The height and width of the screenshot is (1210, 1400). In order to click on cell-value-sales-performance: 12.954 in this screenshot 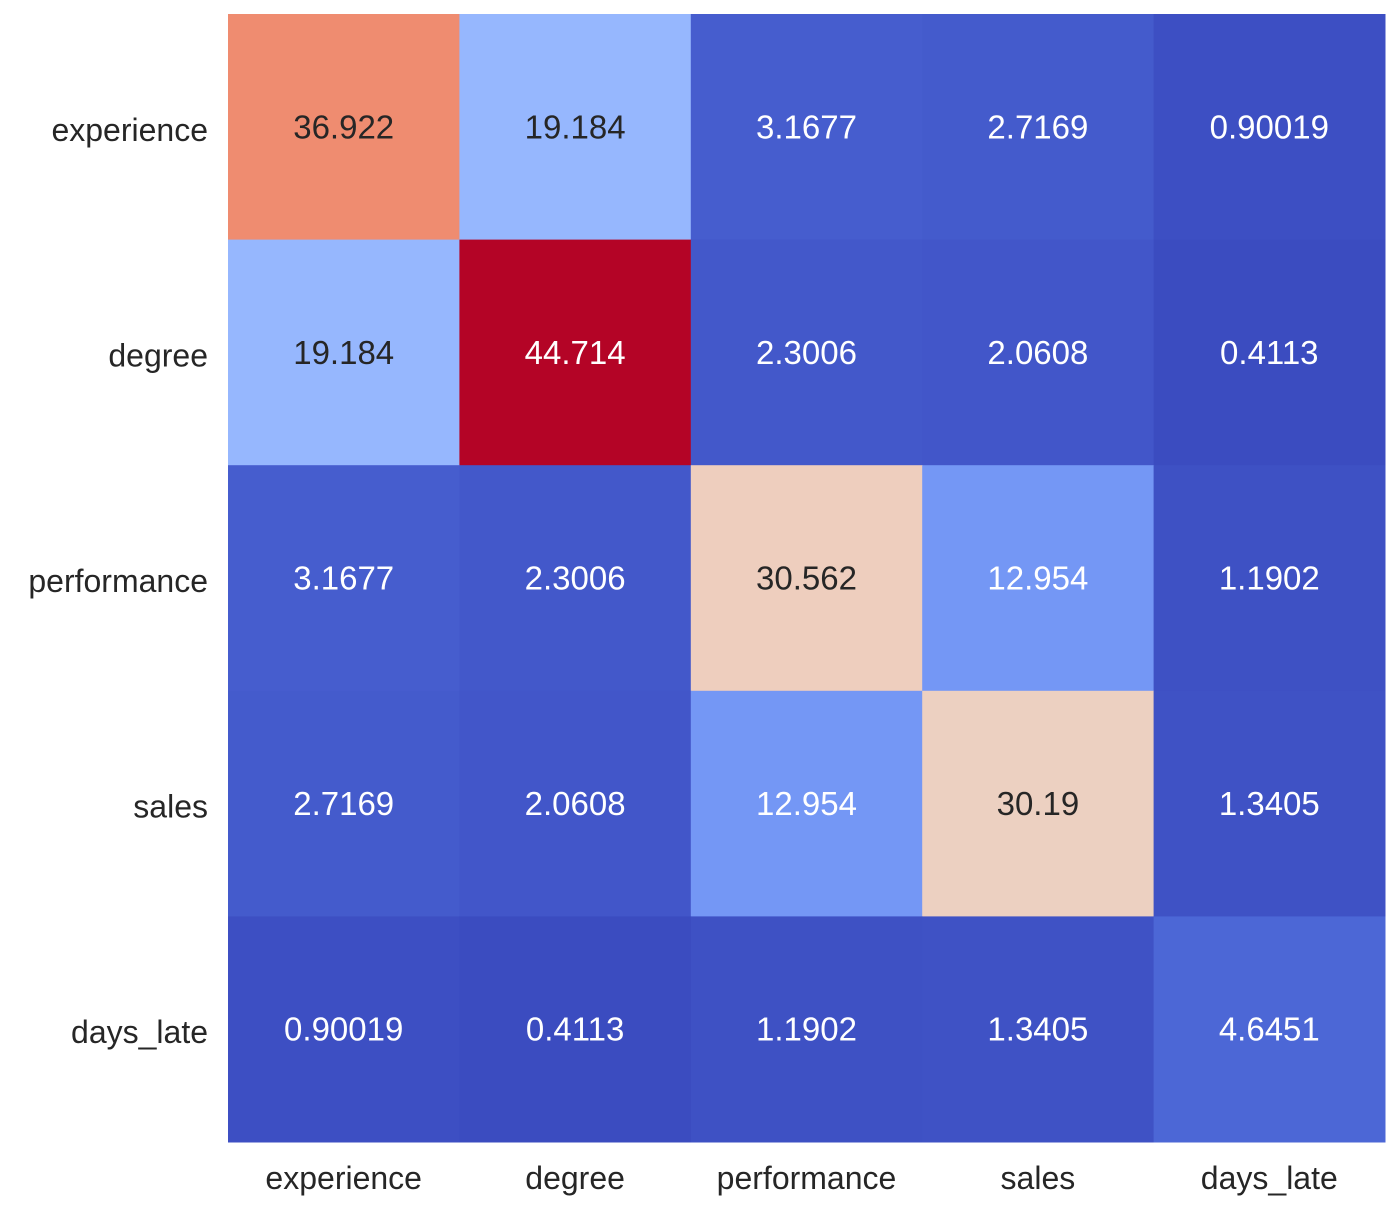, I will do `click(806, 803)`.